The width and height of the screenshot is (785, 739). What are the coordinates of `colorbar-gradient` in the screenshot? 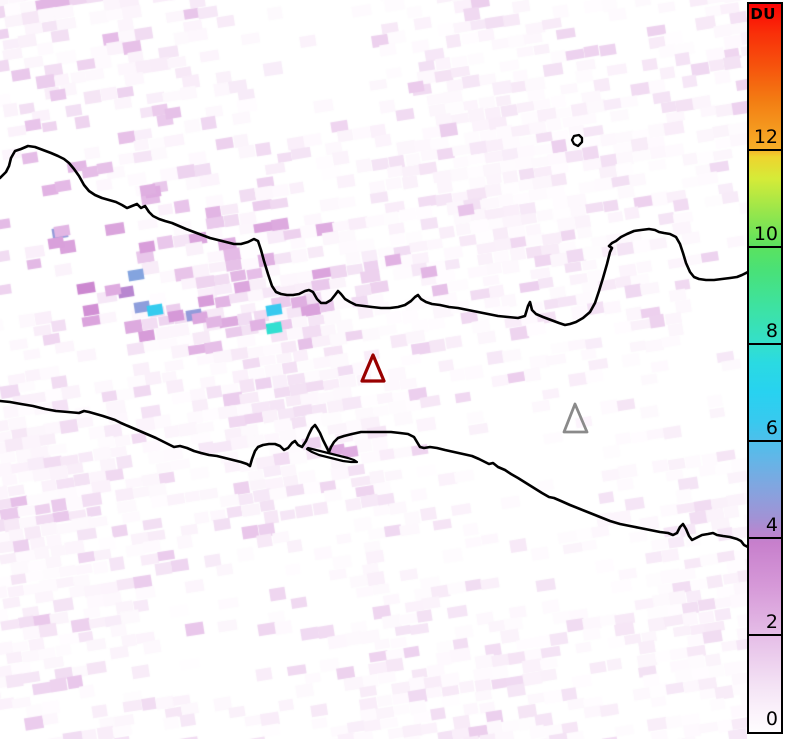 It's located at (765, 368).